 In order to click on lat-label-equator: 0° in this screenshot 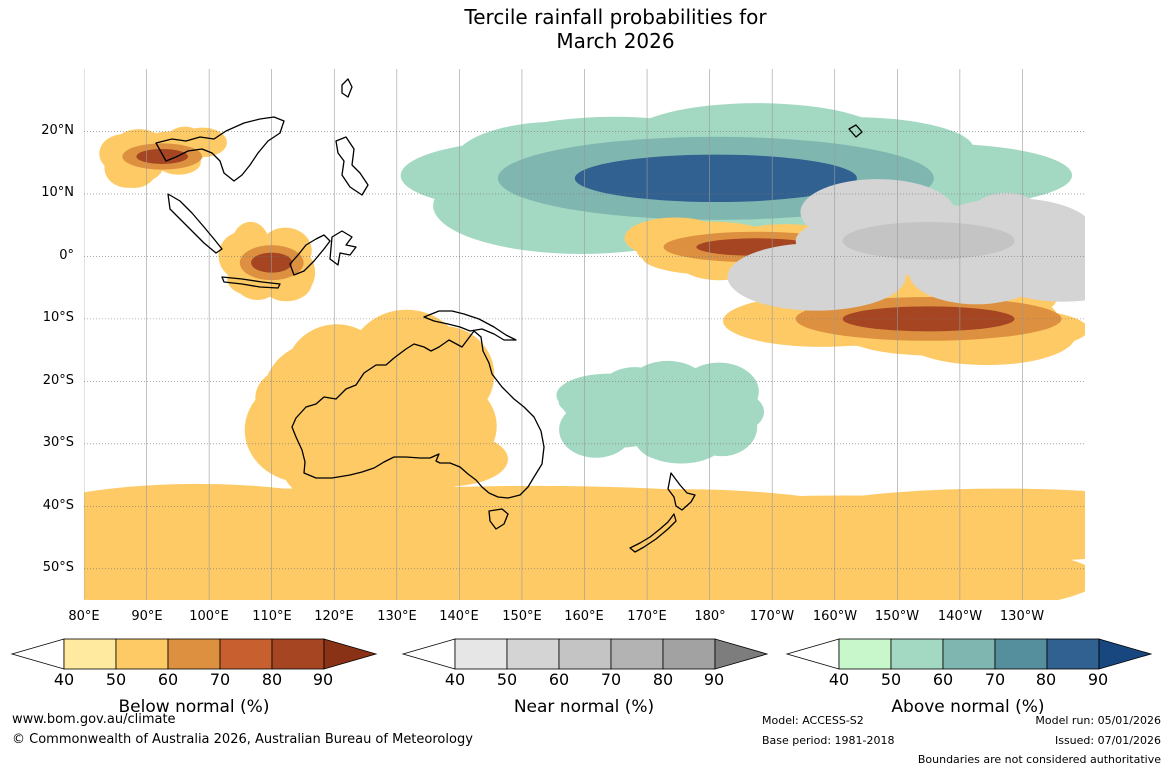, I will do `click(66, 255)`.